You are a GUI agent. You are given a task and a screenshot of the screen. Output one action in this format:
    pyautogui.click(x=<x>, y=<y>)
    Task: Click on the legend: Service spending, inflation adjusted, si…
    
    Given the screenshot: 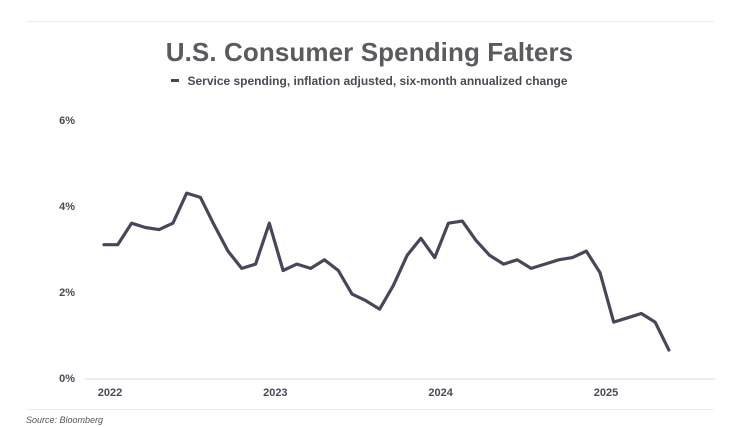 What is the action you would take?
    pyautogui.click(x=369, y=81)
    